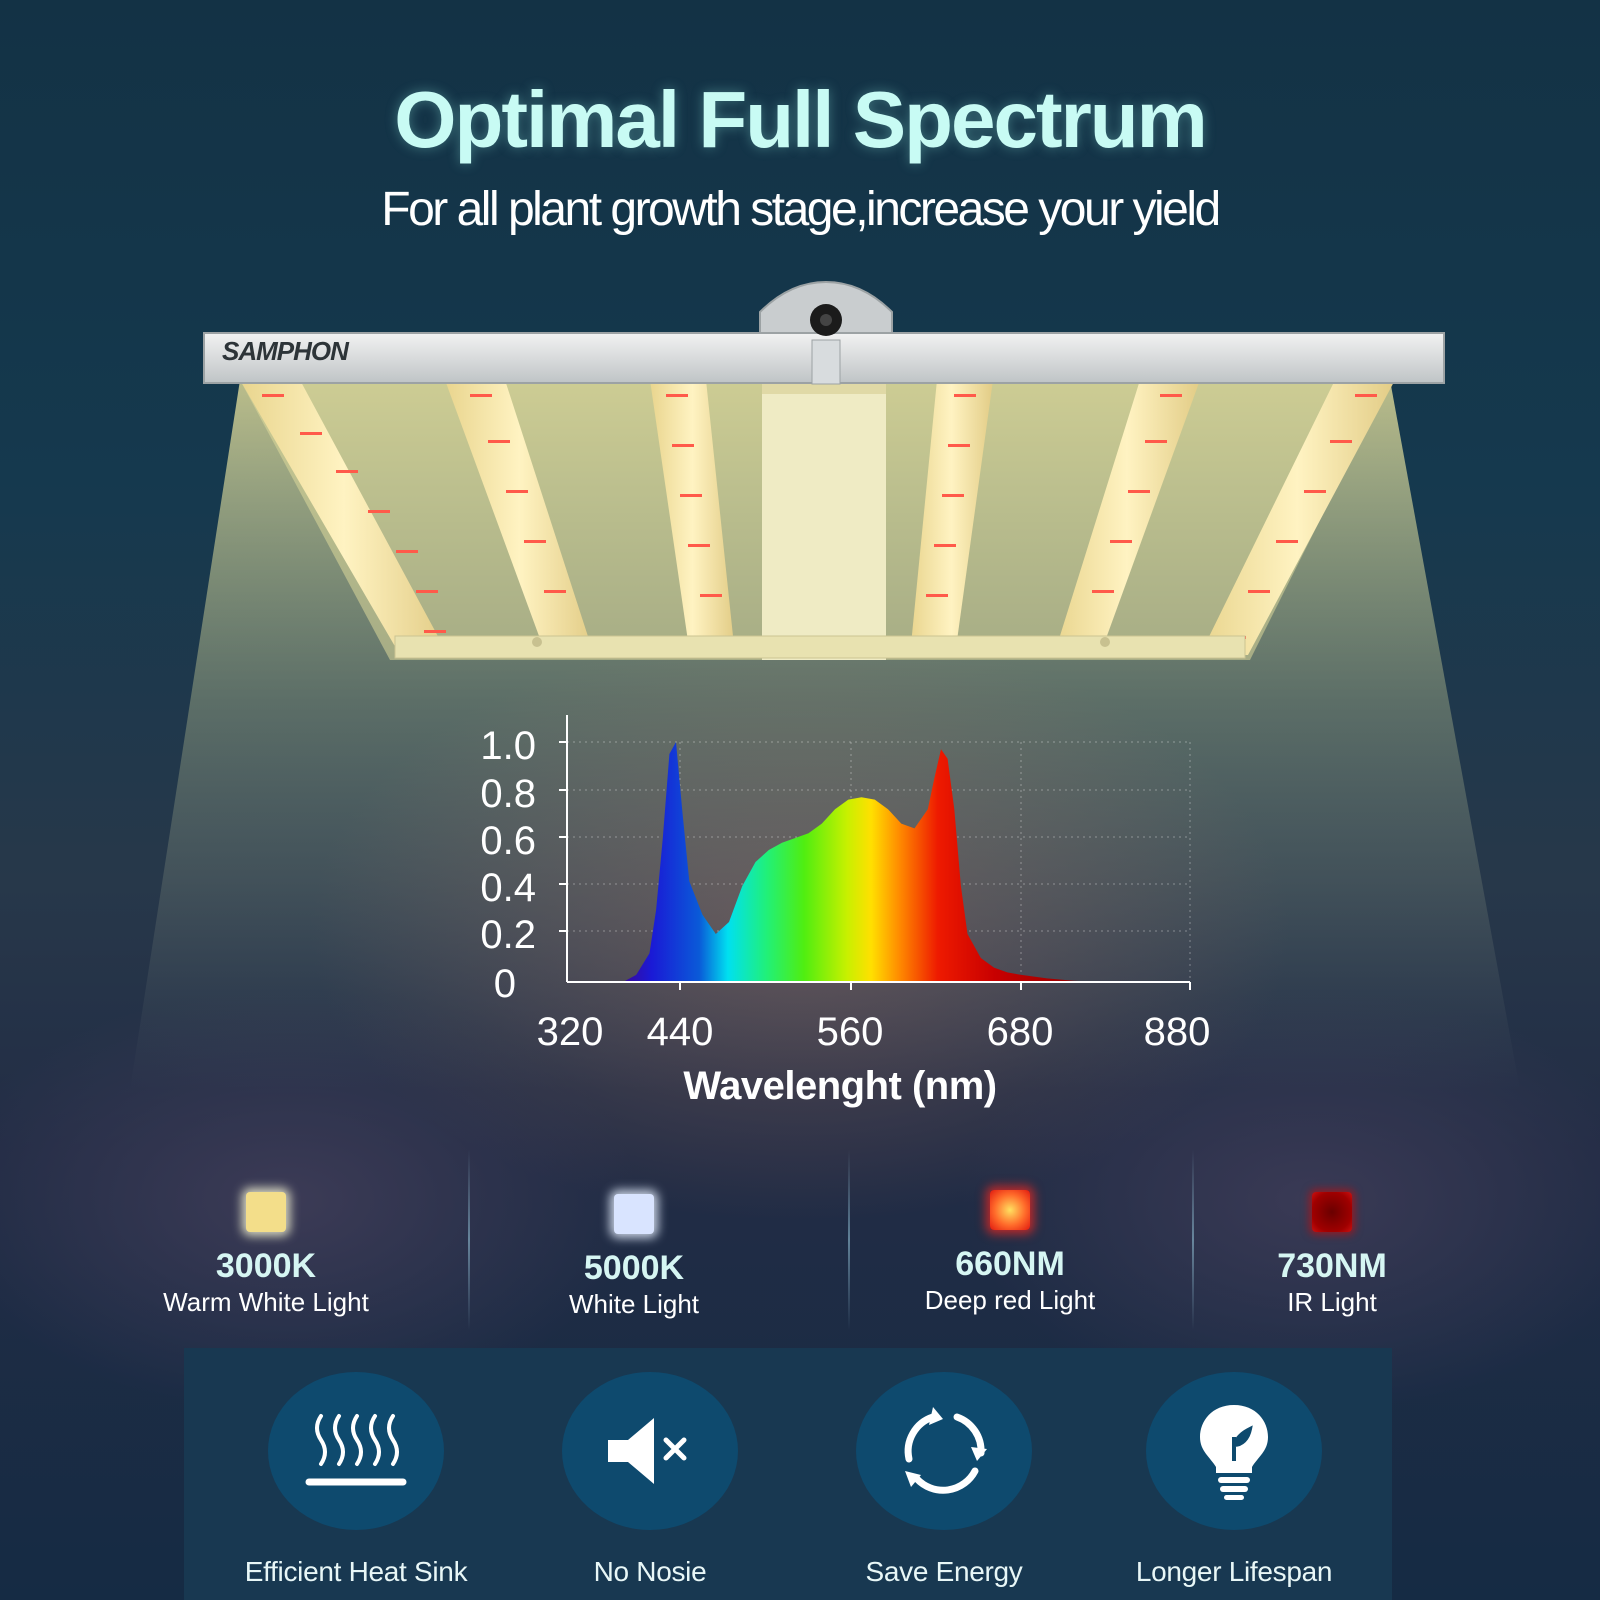 Image resolution: width=1600 pixels, height=1600 pixels. I want to click on led-title: 730NM, so click(1332, 1266).